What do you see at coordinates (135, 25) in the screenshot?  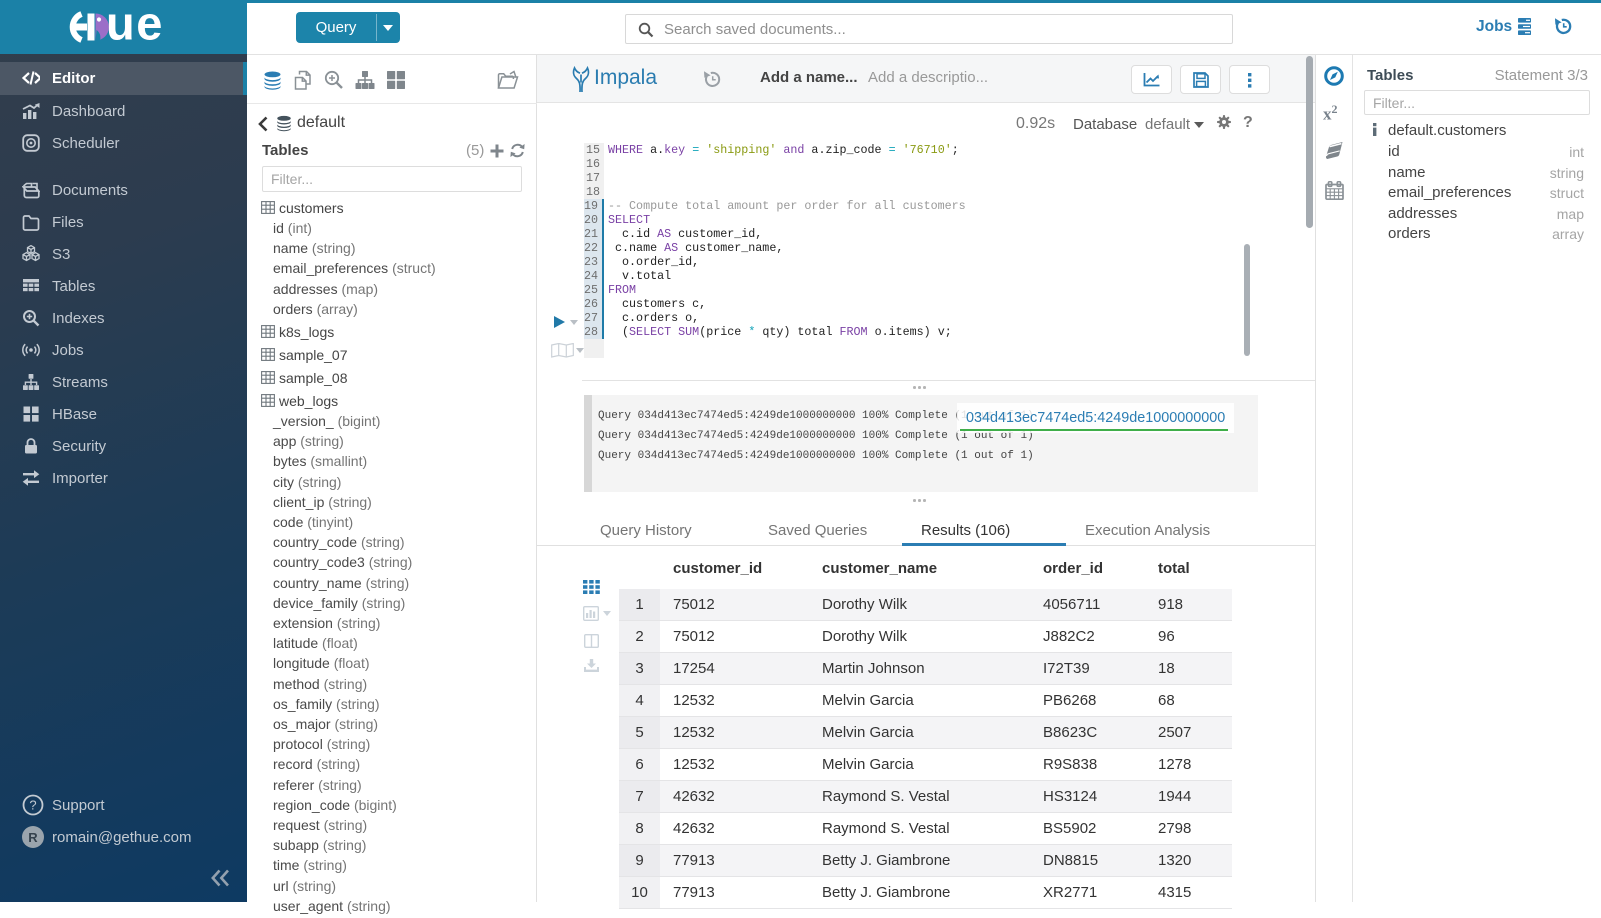 I see `svg-text: ue` at bounding box center [135, 25].